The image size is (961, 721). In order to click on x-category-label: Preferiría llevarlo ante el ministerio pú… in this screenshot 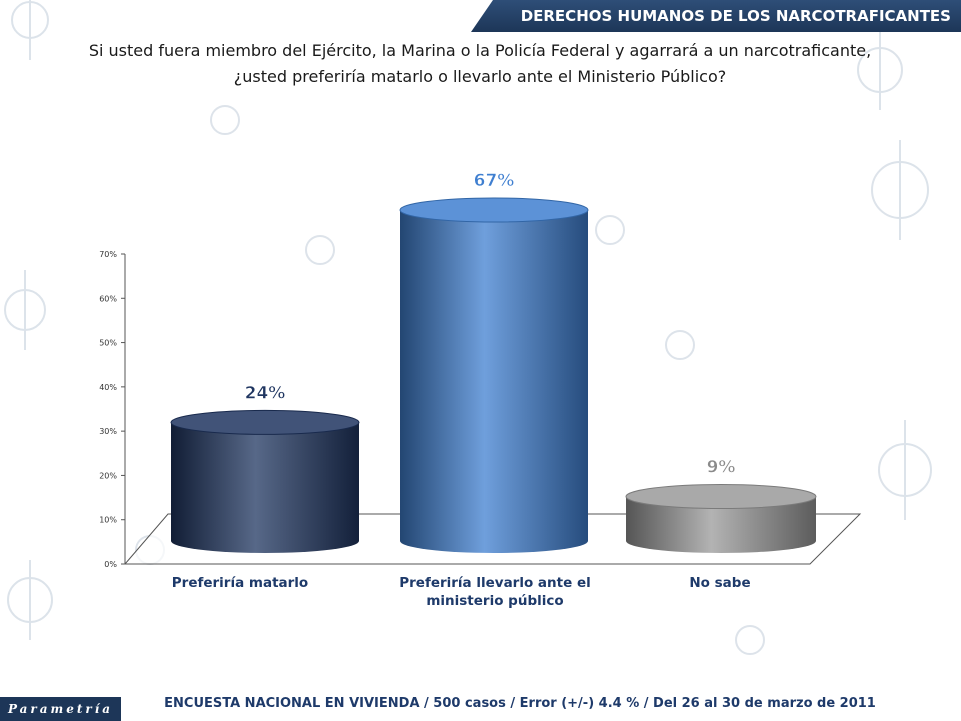, I will do `click(495, 592)`.